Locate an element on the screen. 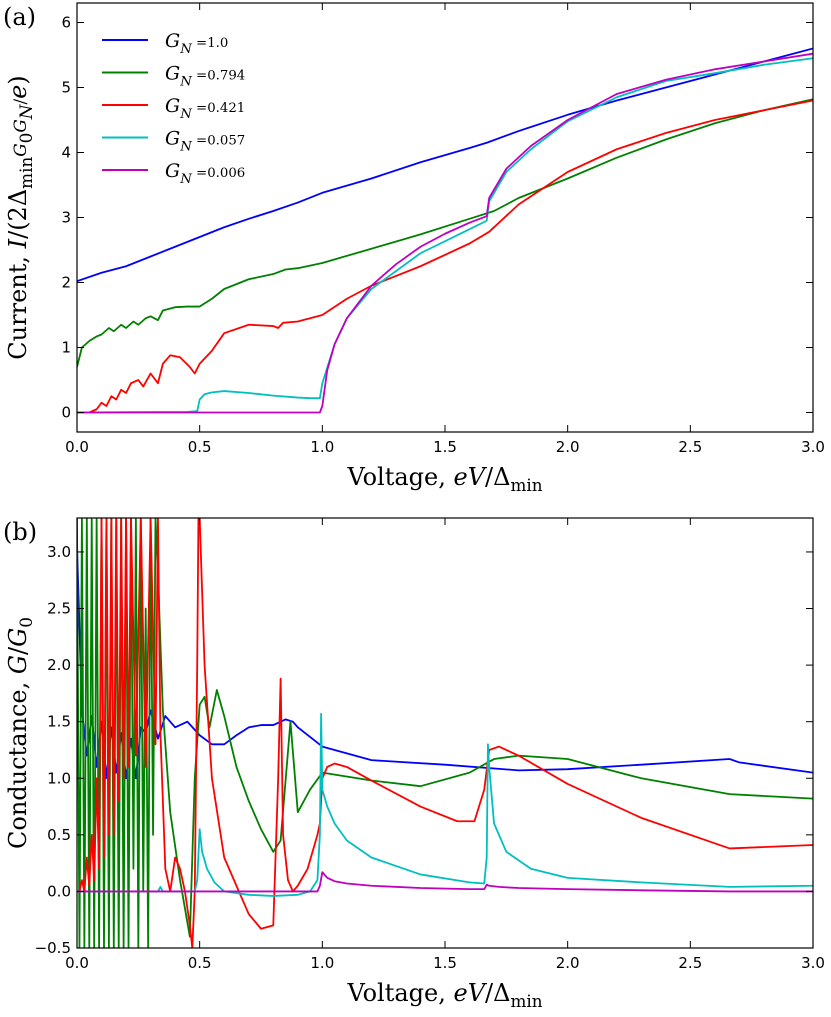 The width and height of the screenshot is (831, 1017). y-tick-label: 0 is located at coordinates (66, 413).